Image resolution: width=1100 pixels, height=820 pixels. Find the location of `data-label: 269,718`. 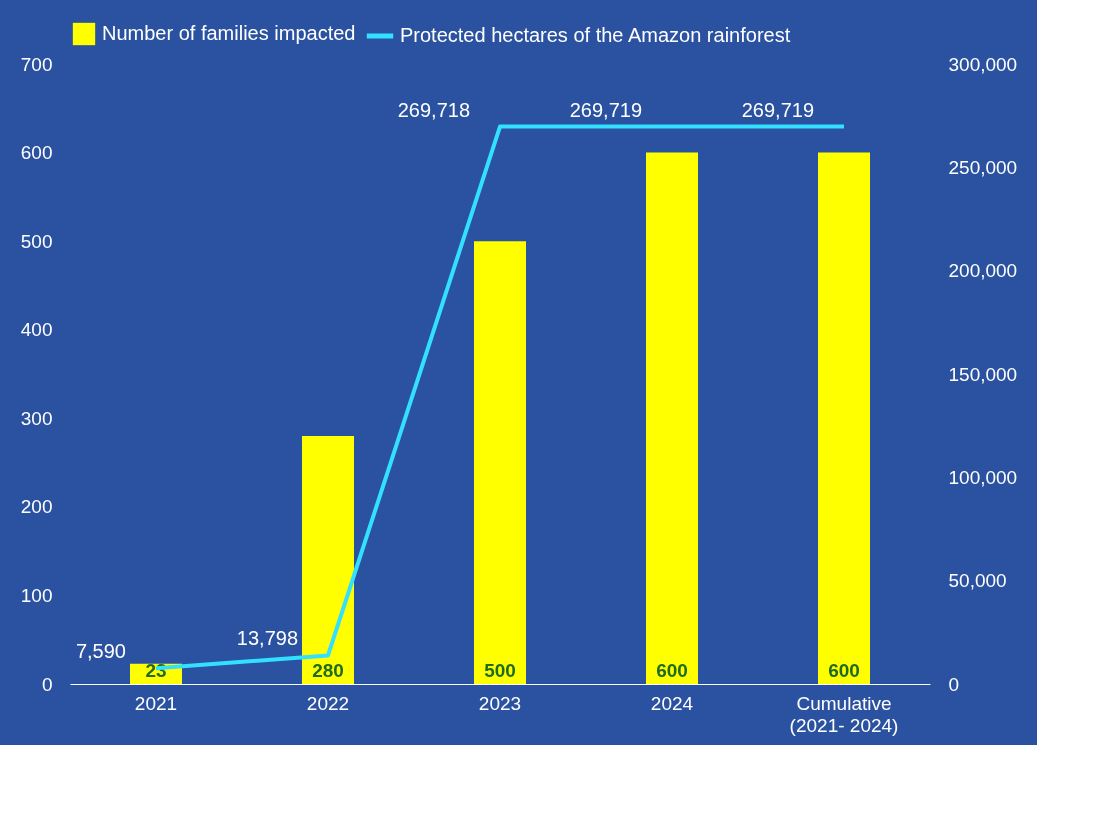

data-label: 269,718 is located at coordinates (433, 109).